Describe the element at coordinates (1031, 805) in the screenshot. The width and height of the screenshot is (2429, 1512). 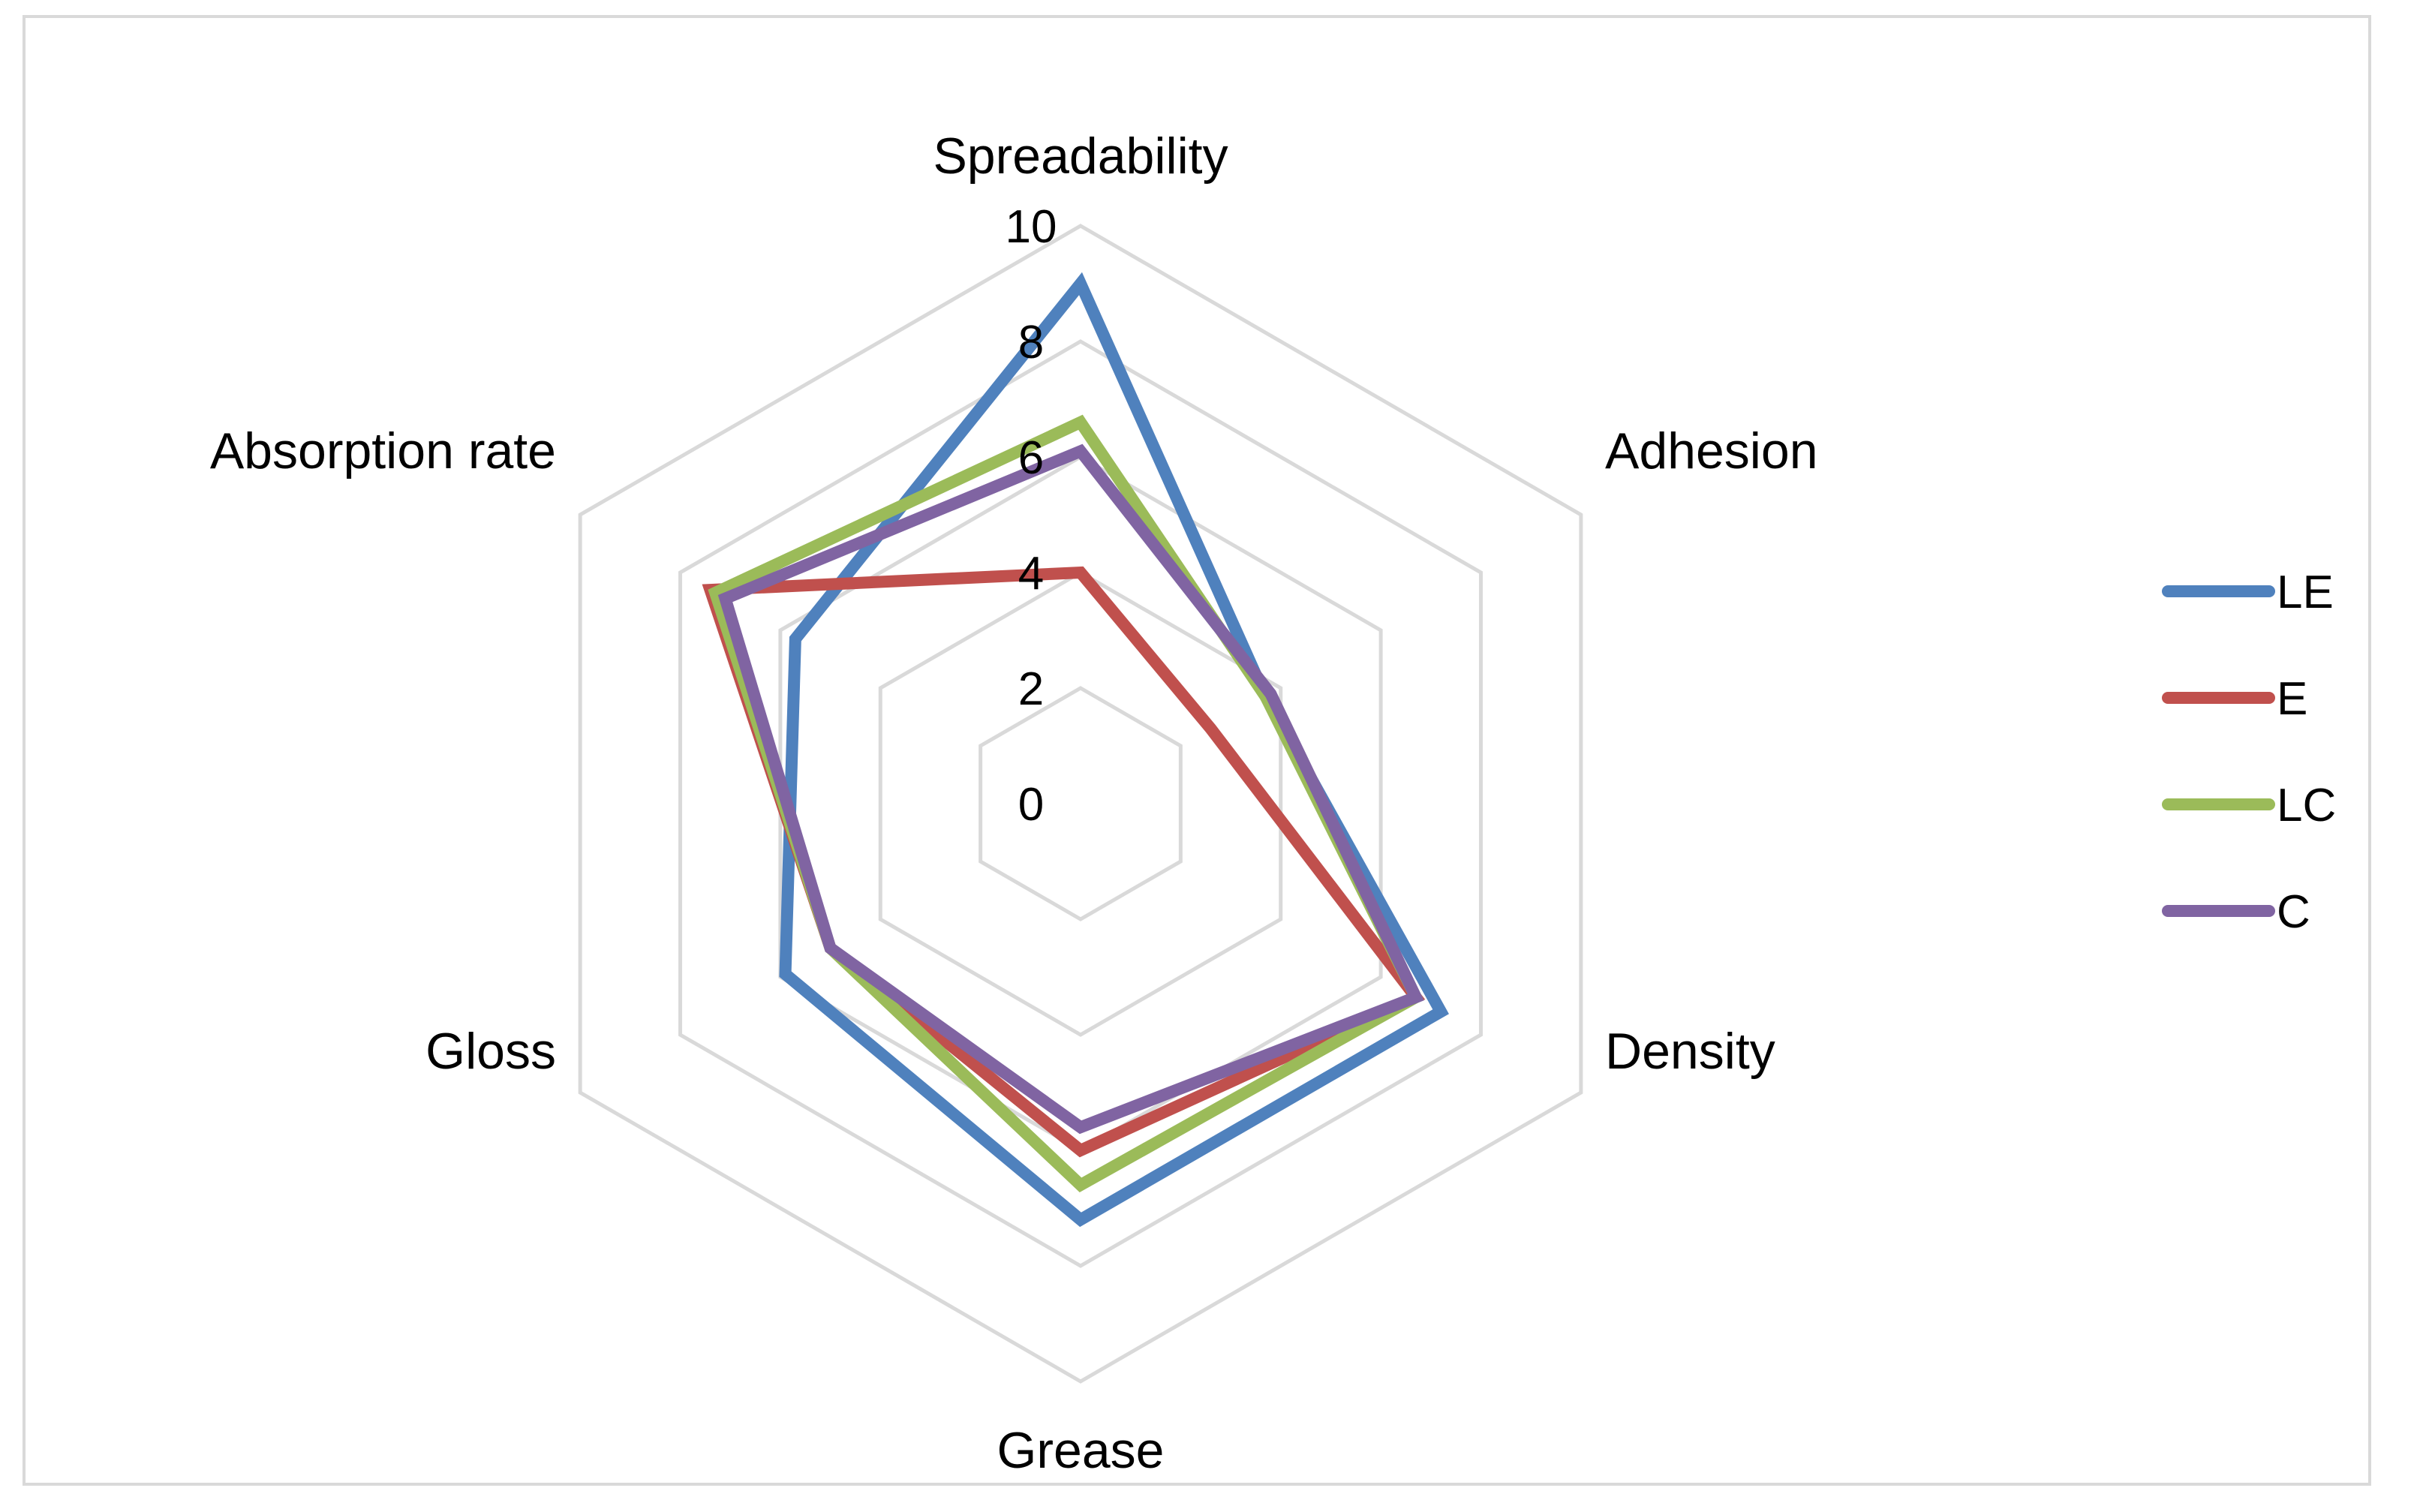
I see `tick-label-0: 0` at that location.